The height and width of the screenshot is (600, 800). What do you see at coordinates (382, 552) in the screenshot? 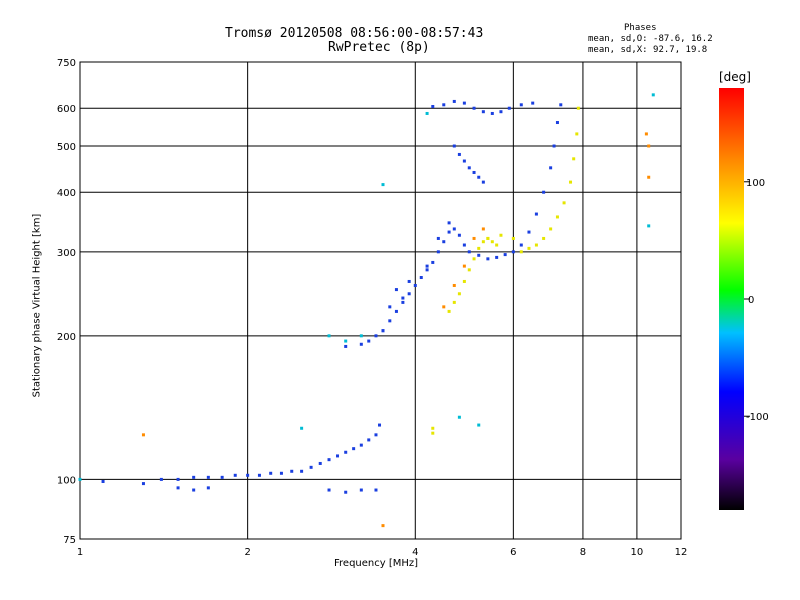
I see `x-tick-labels: 1 2 4 6 8 10 12` at bounding box center [382, 552].